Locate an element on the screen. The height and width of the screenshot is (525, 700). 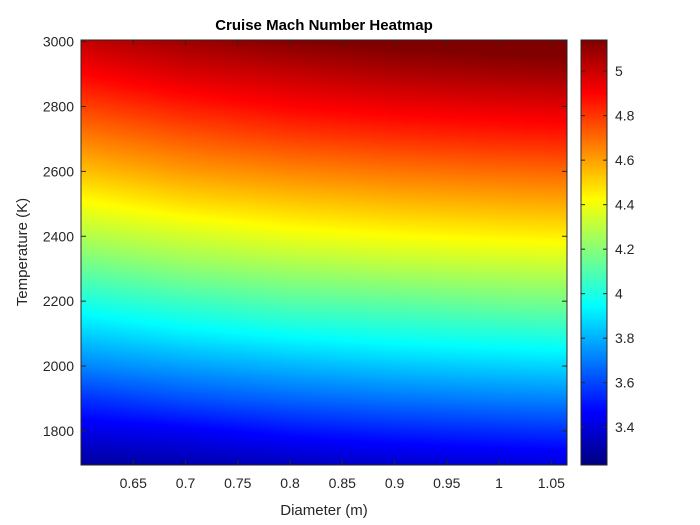
colorbar-tick-label: 3.8 is located at coordinates (625, 338).